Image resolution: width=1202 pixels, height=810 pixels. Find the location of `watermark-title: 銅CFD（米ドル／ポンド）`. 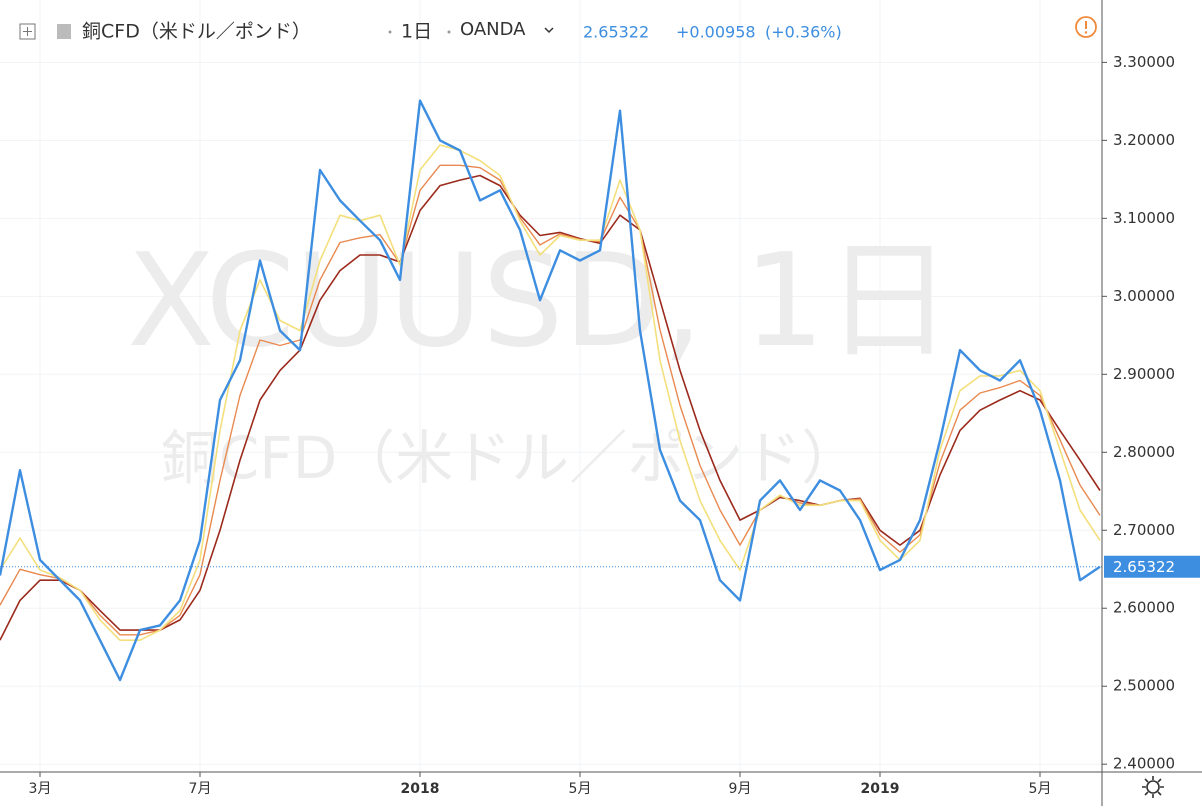

watermark-title: 銅CFD（米ドル／ポンド） is located at coordinates (510, 458).